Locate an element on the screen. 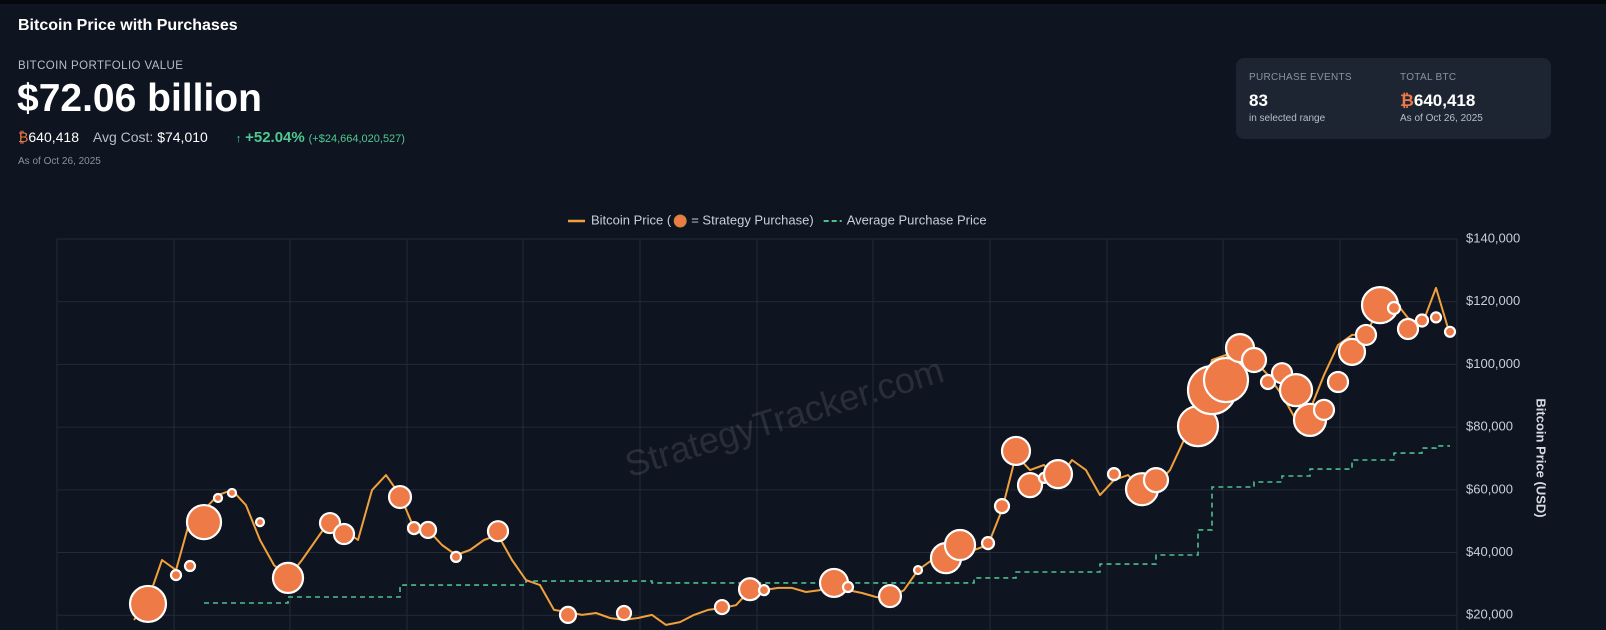 The image size is (1606, 630). stat-value: 640,418 is located at coordinates (1444, 100).